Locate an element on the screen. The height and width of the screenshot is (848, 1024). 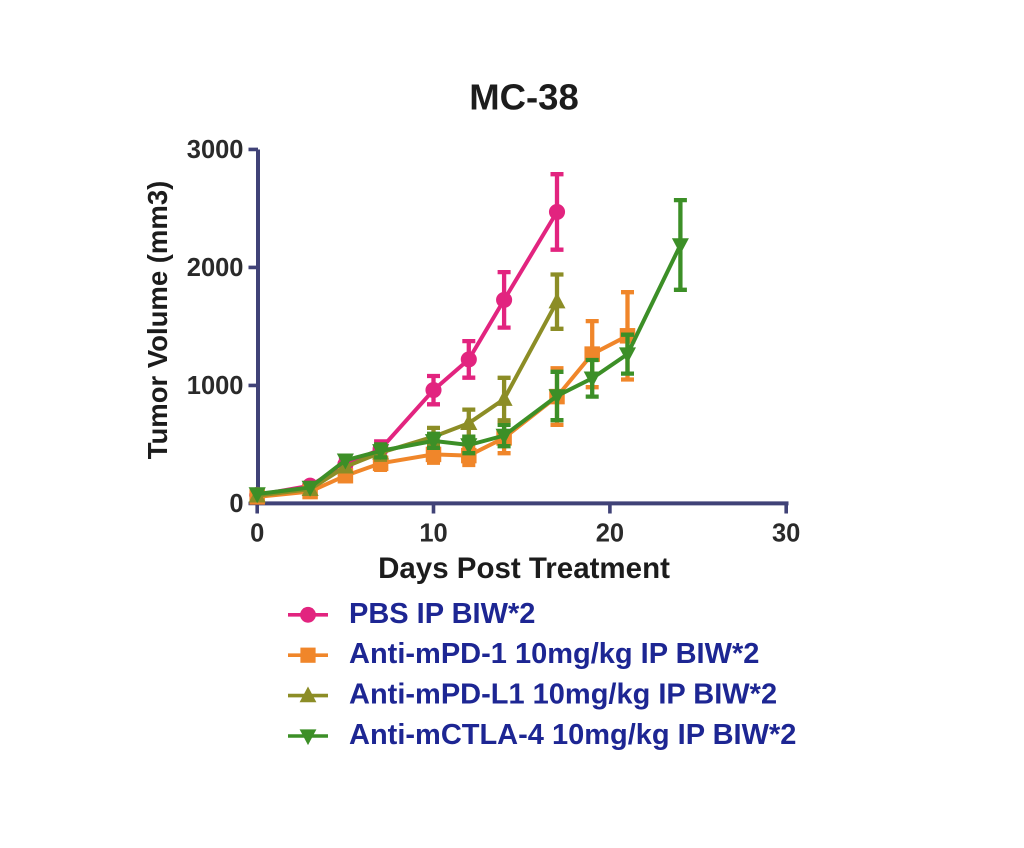
svg-text: 3000 is located at coordinates (215, 150).